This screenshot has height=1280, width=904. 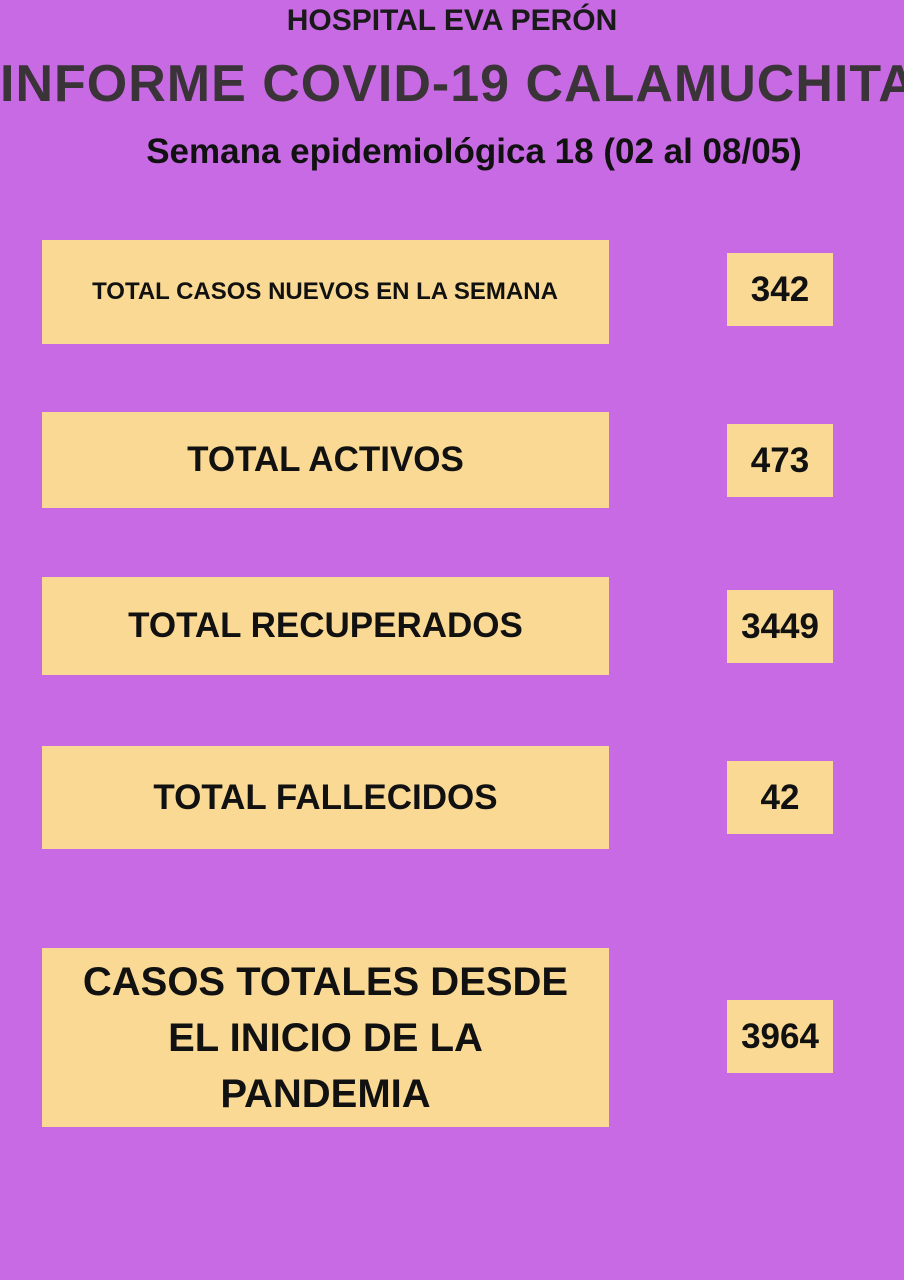 What do you see at coordinates (780, 1036) in the screenshot?
I see `stat-value-total-cases: 3964` at bounding box center [780, 1036].